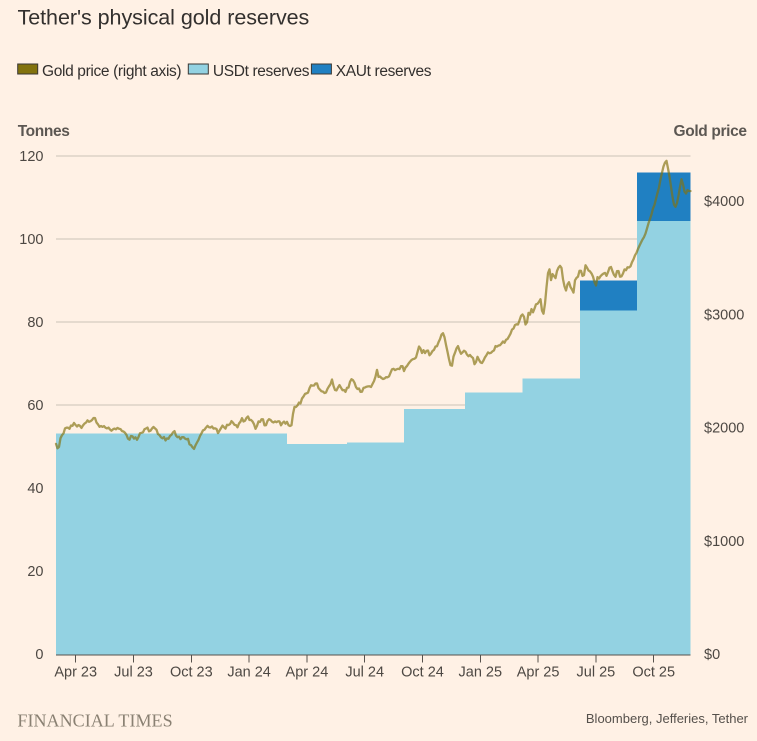  Describe the element at coordinates (261, 71) in the screenshot. I see `svg-text: USDt reserves` at that location.